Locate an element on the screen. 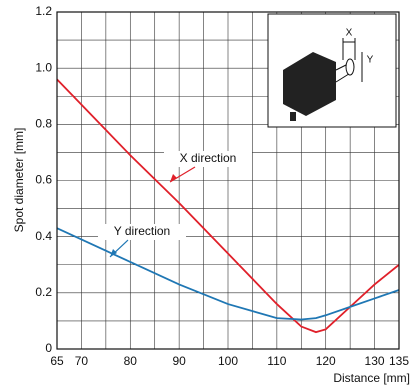 The height and width of the screenshot is (392, 414). y-tick-label: 0.6 is located at coordinates (43, 180).